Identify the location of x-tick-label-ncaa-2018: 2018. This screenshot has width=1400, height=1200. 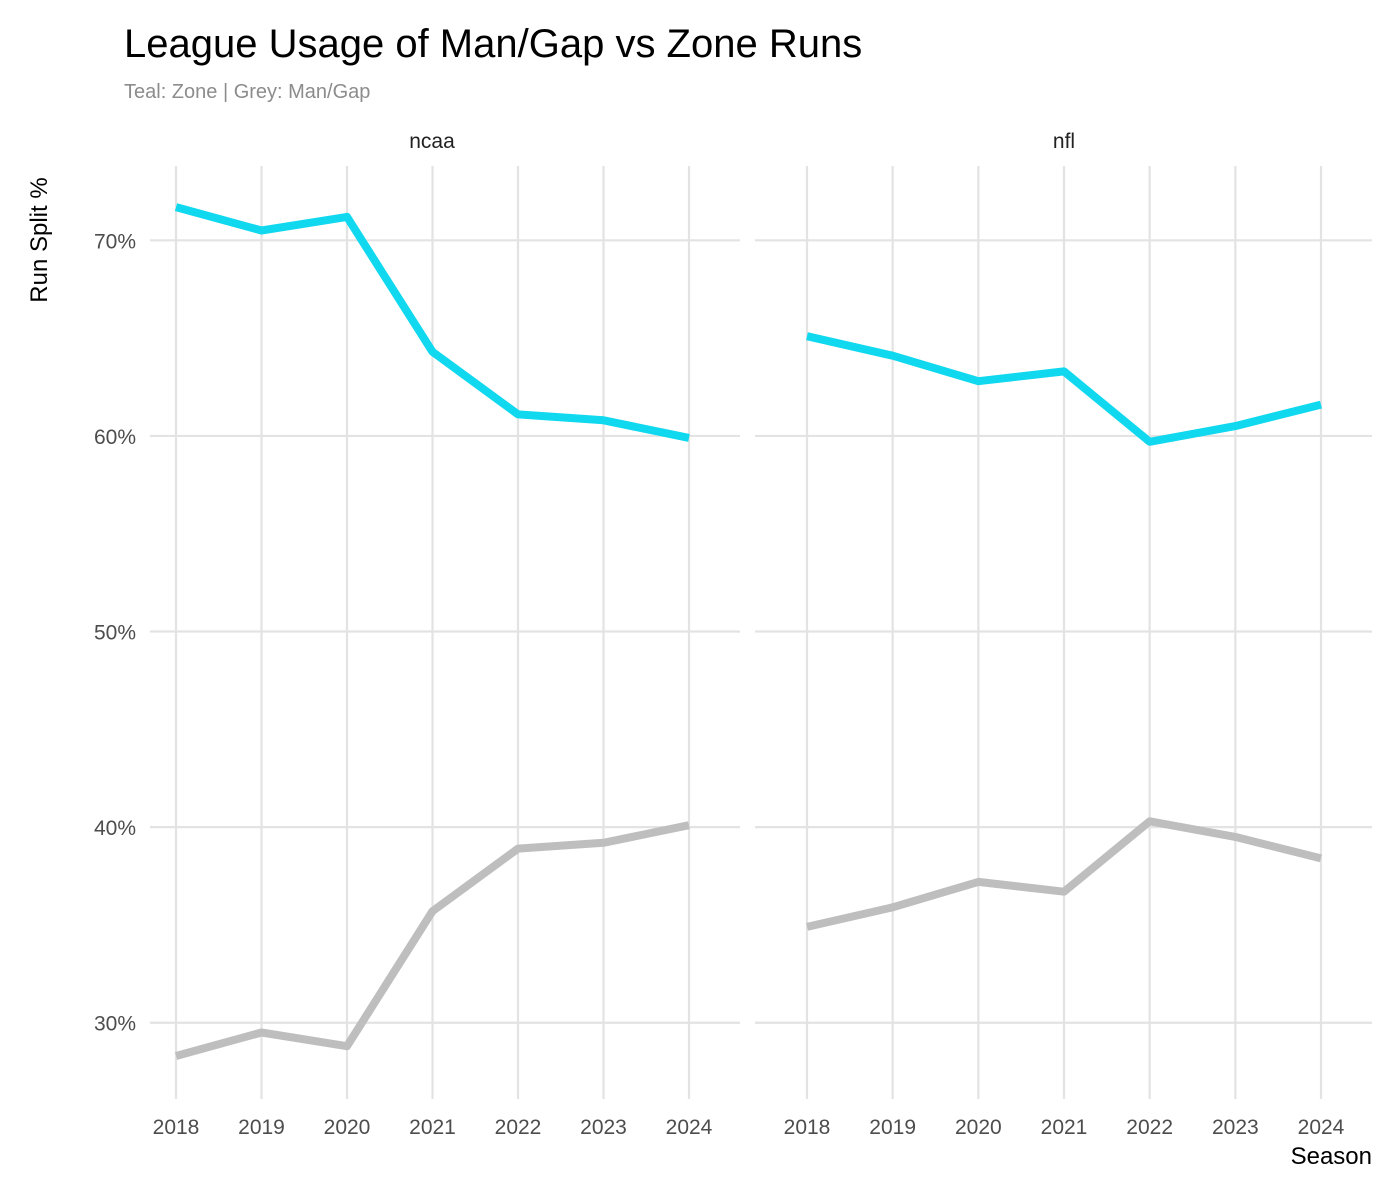
(176, 1127).